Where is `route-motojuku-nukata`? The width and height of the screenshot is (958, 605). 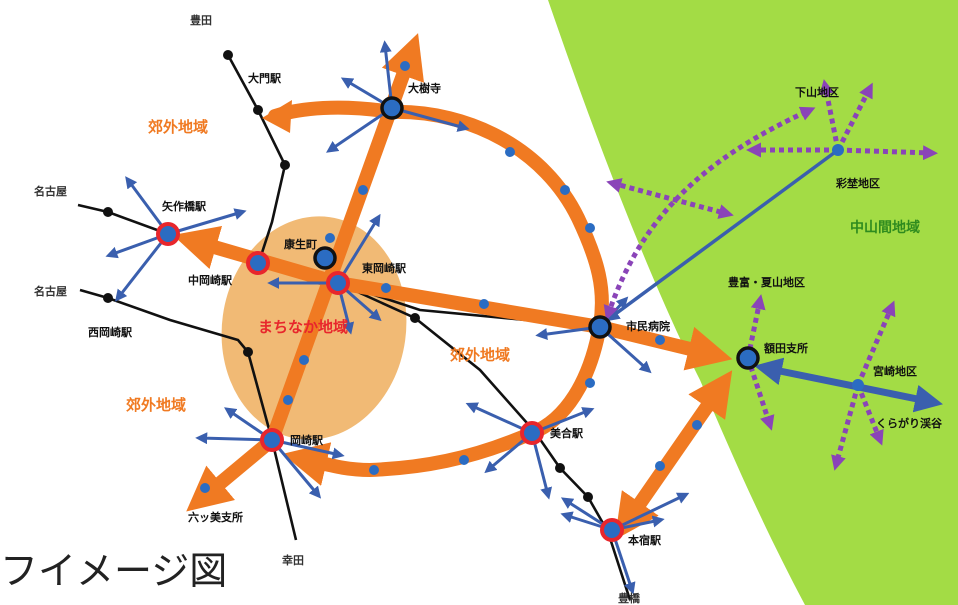
route-motojuku-nukata is located at coordinates (673, 455).